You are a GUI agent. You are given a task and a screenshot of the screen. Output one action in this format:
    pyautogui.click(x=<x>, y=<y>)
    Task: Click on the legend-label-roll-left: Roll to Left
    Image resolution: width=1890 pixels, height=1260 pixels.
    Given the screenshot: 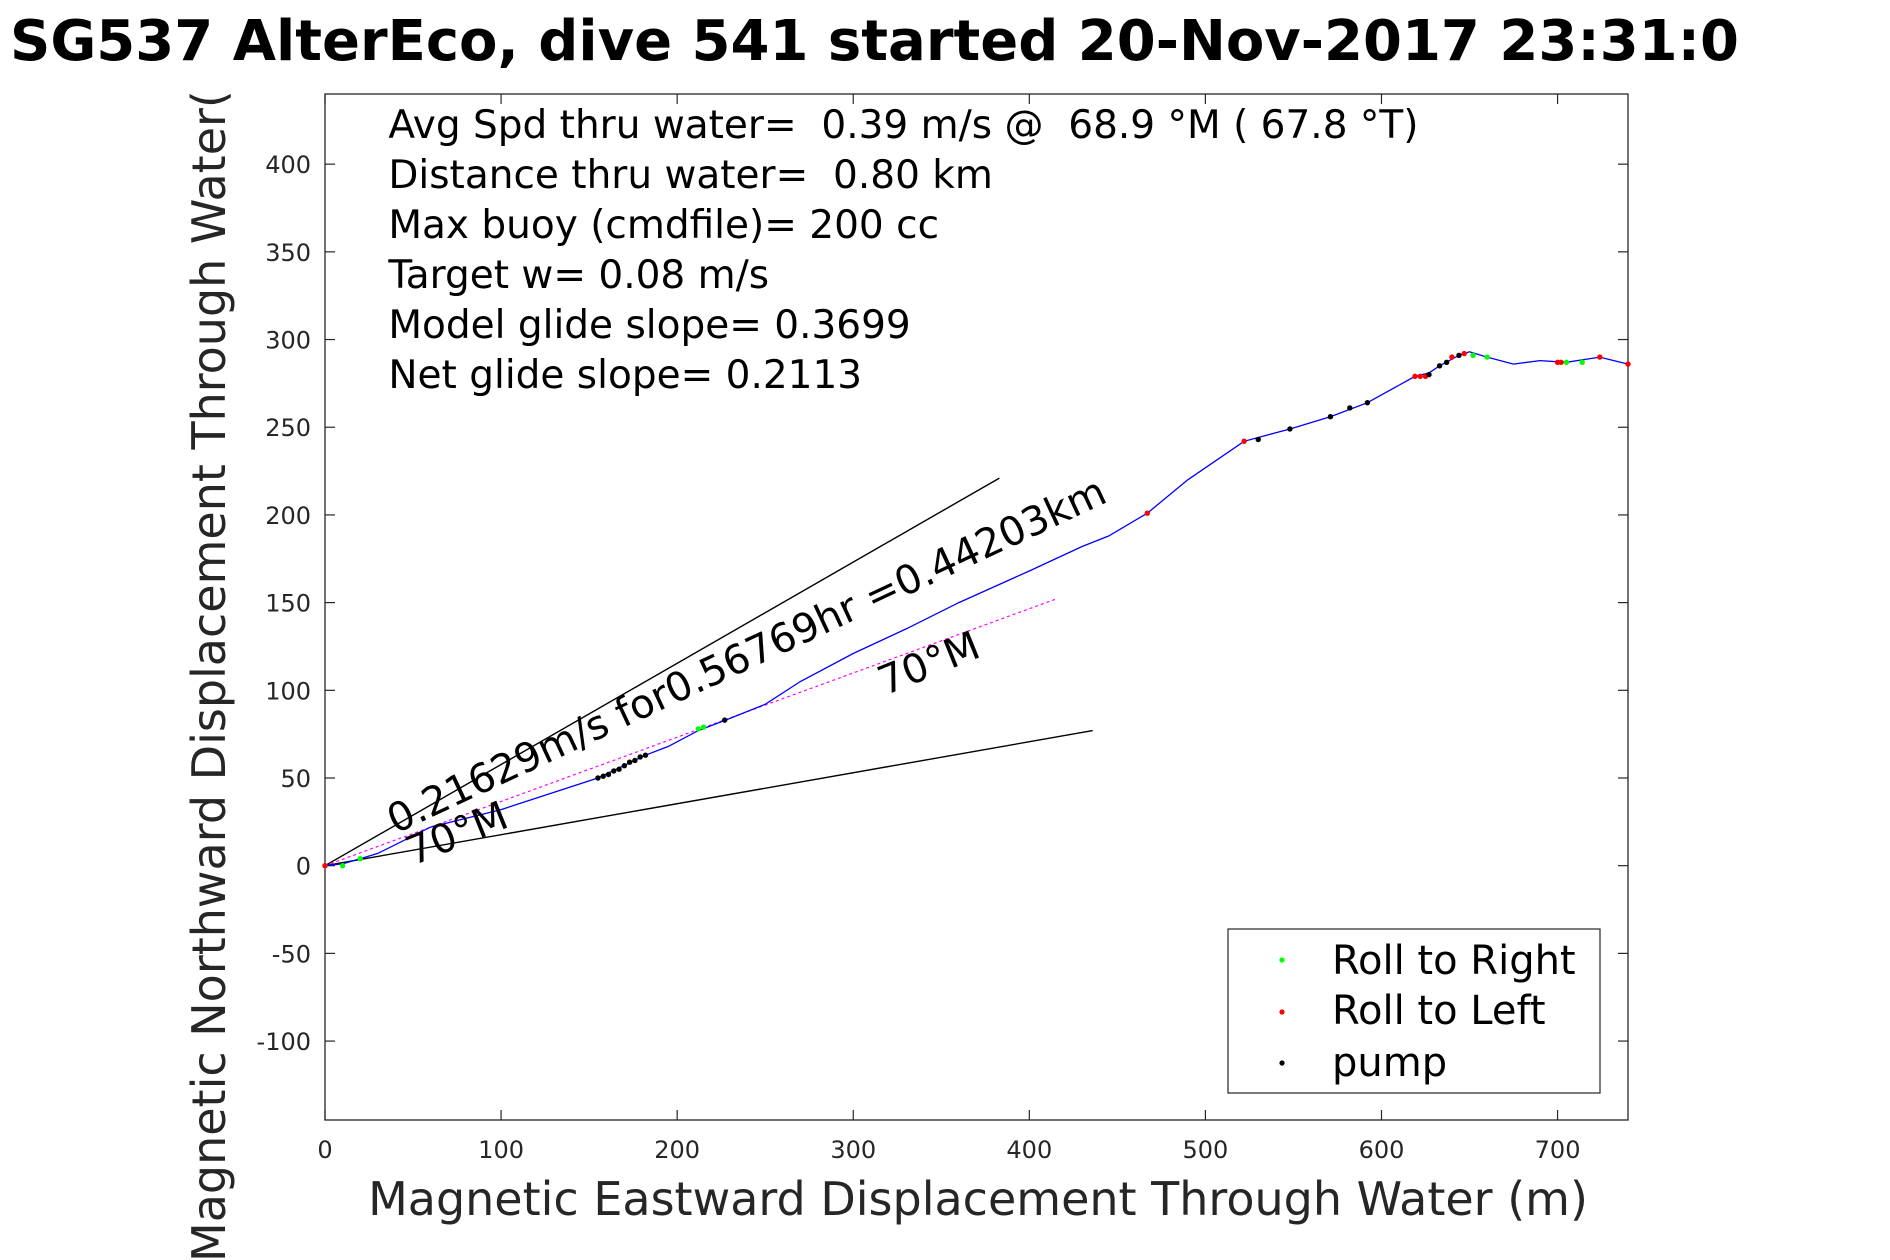 What is the action you would take?
    pyautogui.click(x=1439, y=1011)
    